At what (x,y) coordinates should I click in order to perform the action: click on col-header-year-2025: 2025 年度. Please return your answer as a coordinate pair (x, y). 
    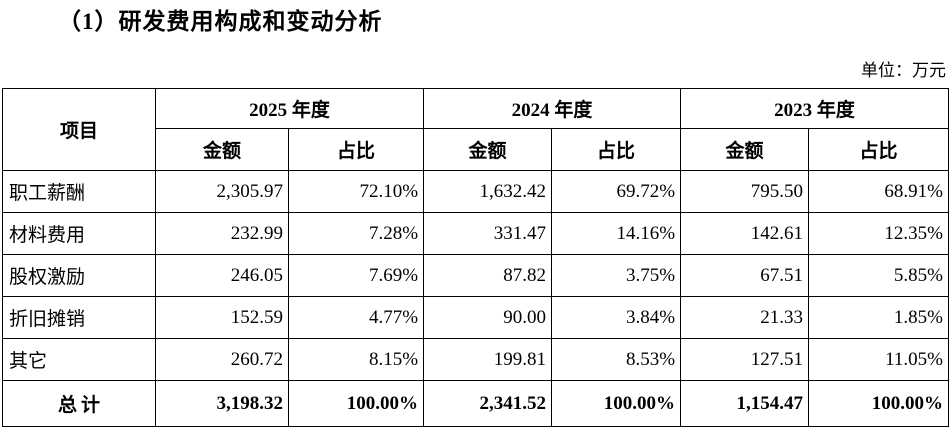
    Looking at the image, I should click on (289, 108).